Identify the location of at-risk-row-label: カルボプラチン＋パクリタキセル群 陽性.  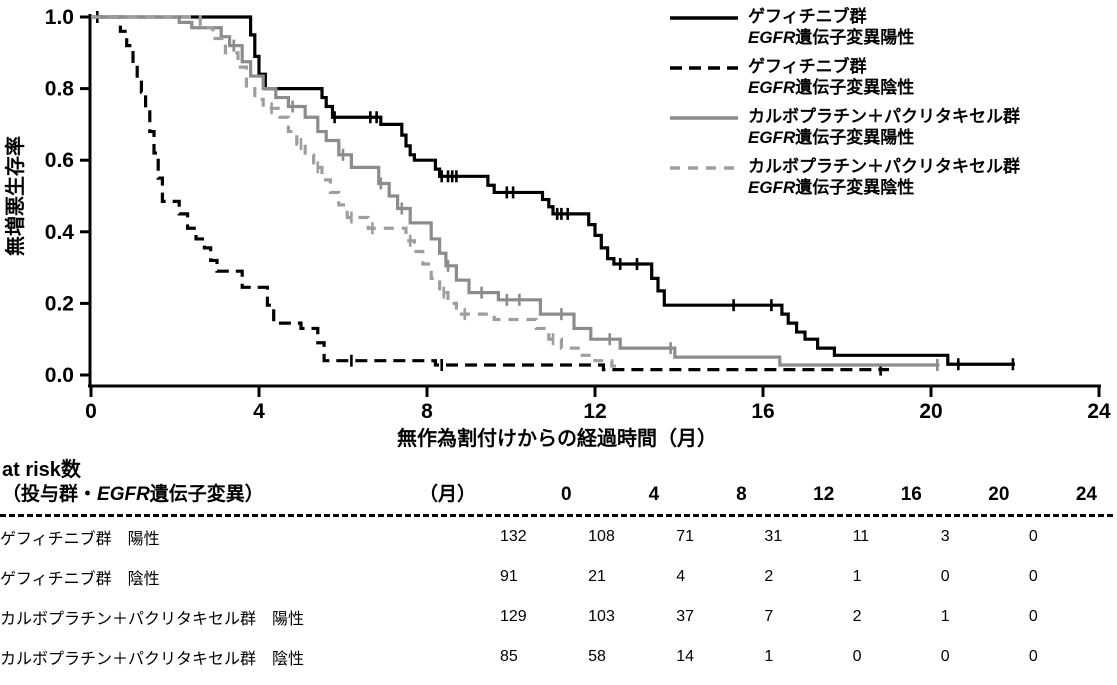
(152, 619).